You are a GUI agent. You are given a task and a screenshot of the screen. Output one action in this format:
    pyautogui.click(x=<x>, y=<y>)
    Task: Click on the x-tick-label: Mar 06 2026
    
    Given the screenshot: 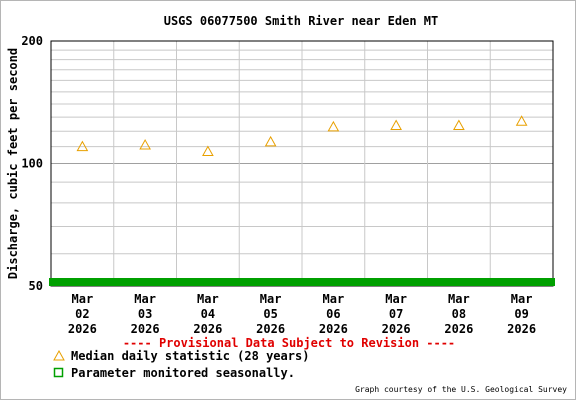 What is the action you would take?
    pyautogui.click(x=333, y=314)
    